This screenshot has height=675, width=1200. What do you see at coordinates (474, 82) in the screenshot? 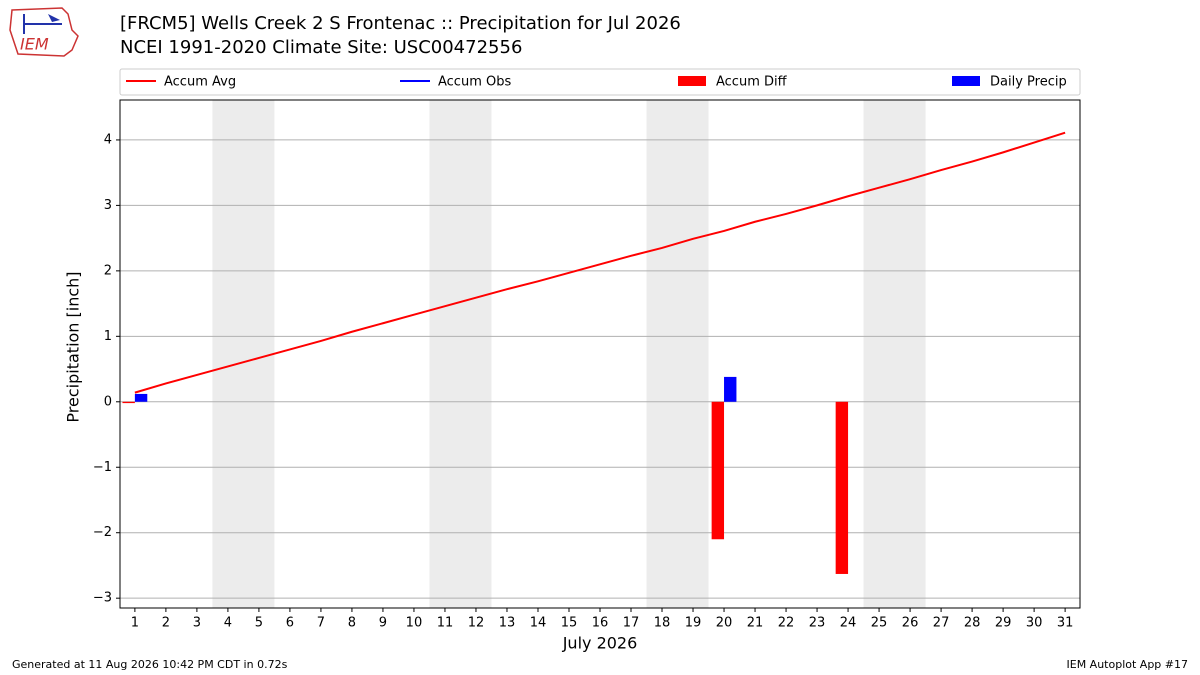
I see `legend-label: Accum Obs` at bounding box center [474, 82].